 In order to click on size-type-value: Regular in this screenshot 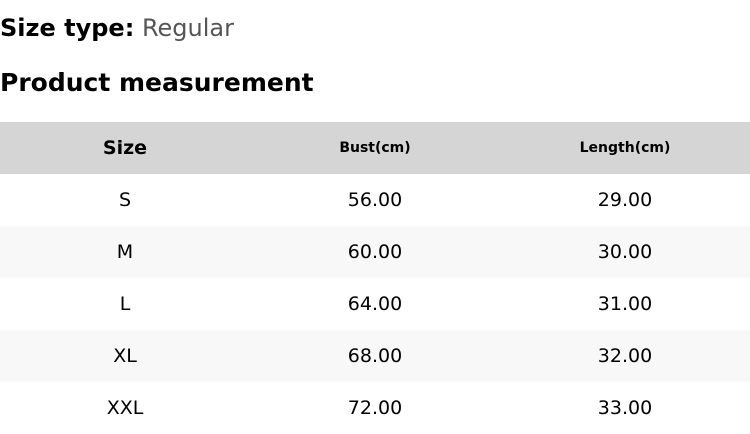, I will do `click(187, 28)`.